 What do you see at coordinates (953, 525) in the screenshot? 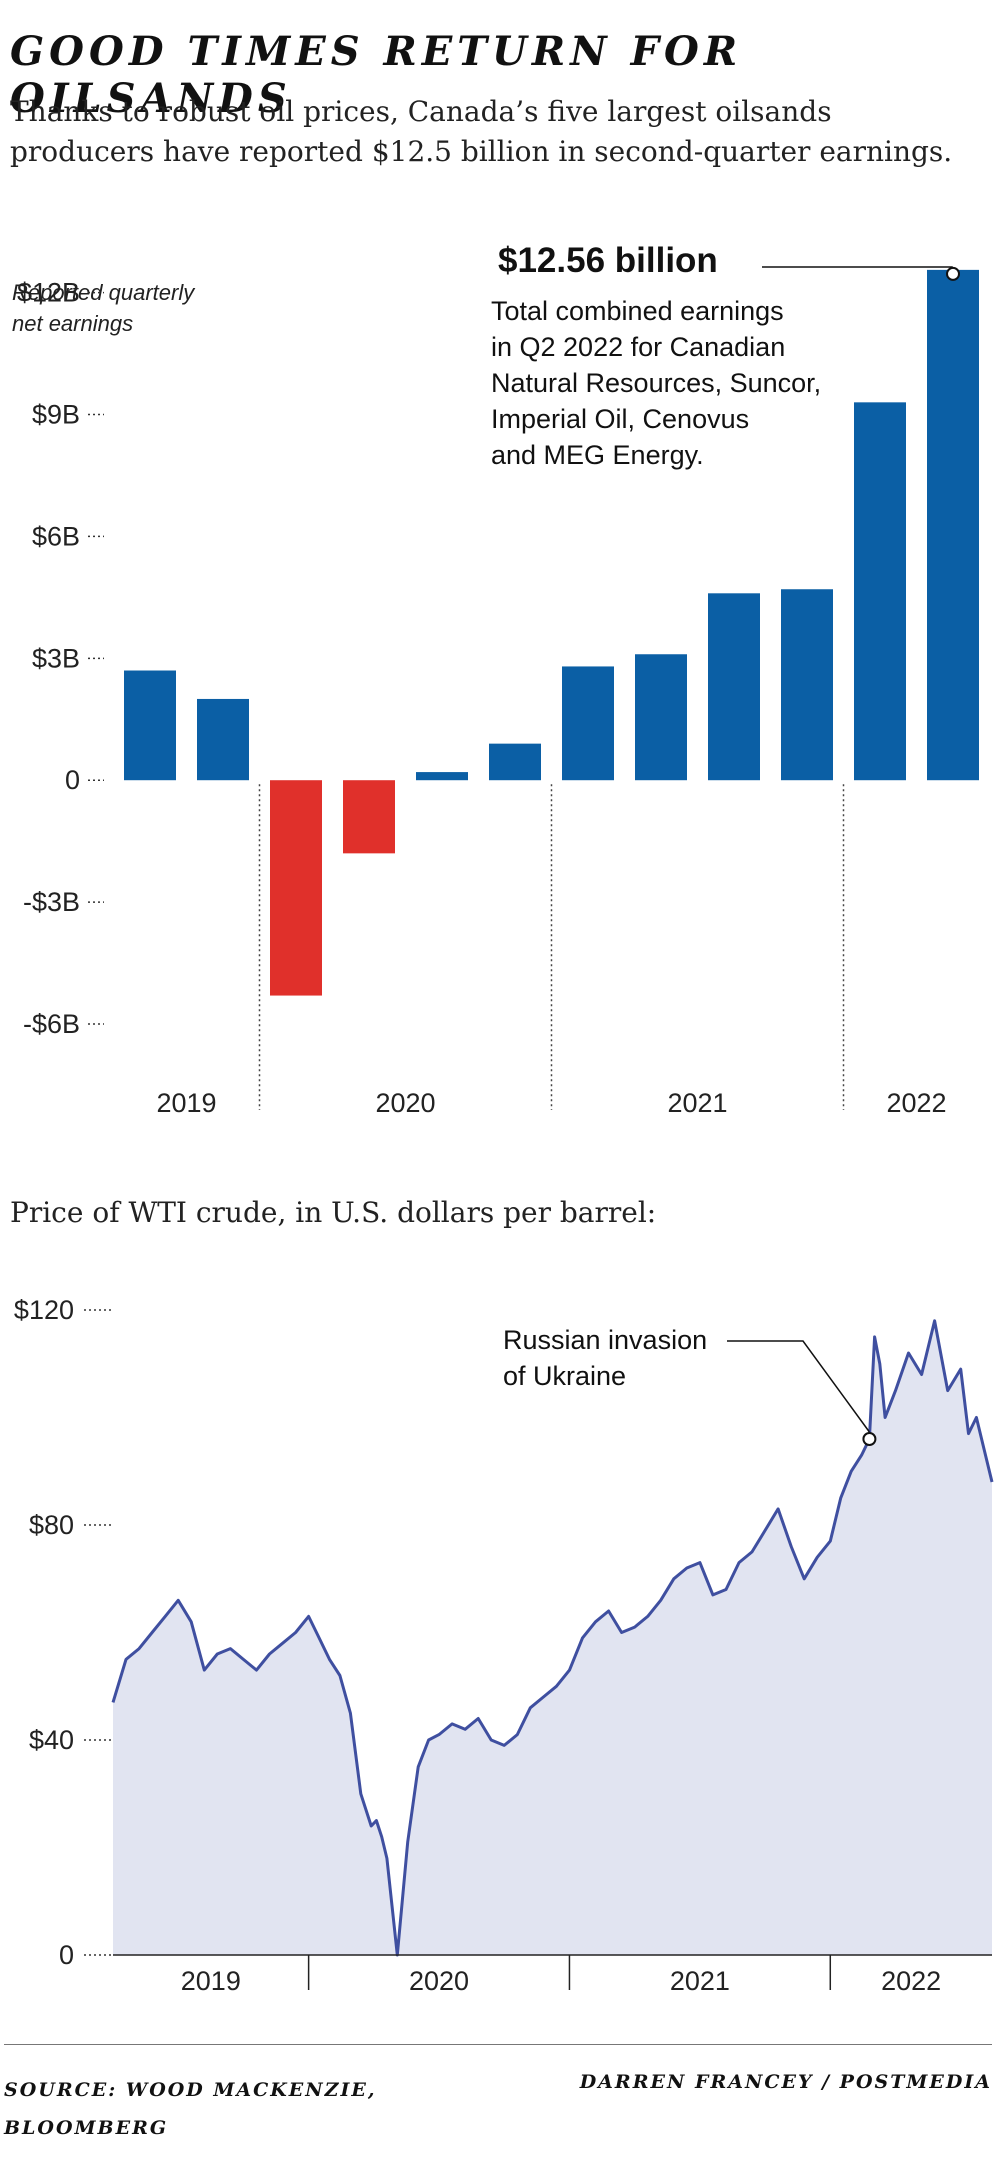
I see `bar-q2-2022` at bounding box center [953, 525].